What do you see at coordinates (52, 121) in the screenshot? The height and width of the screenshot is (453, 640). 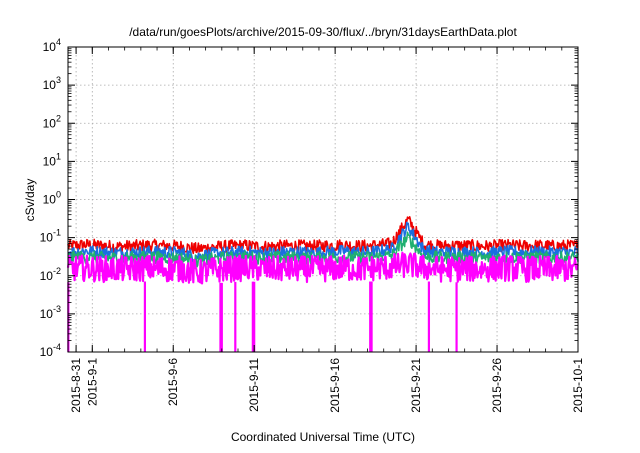 I see `y-tick-label: 10²` at bounding box center [52, 121].